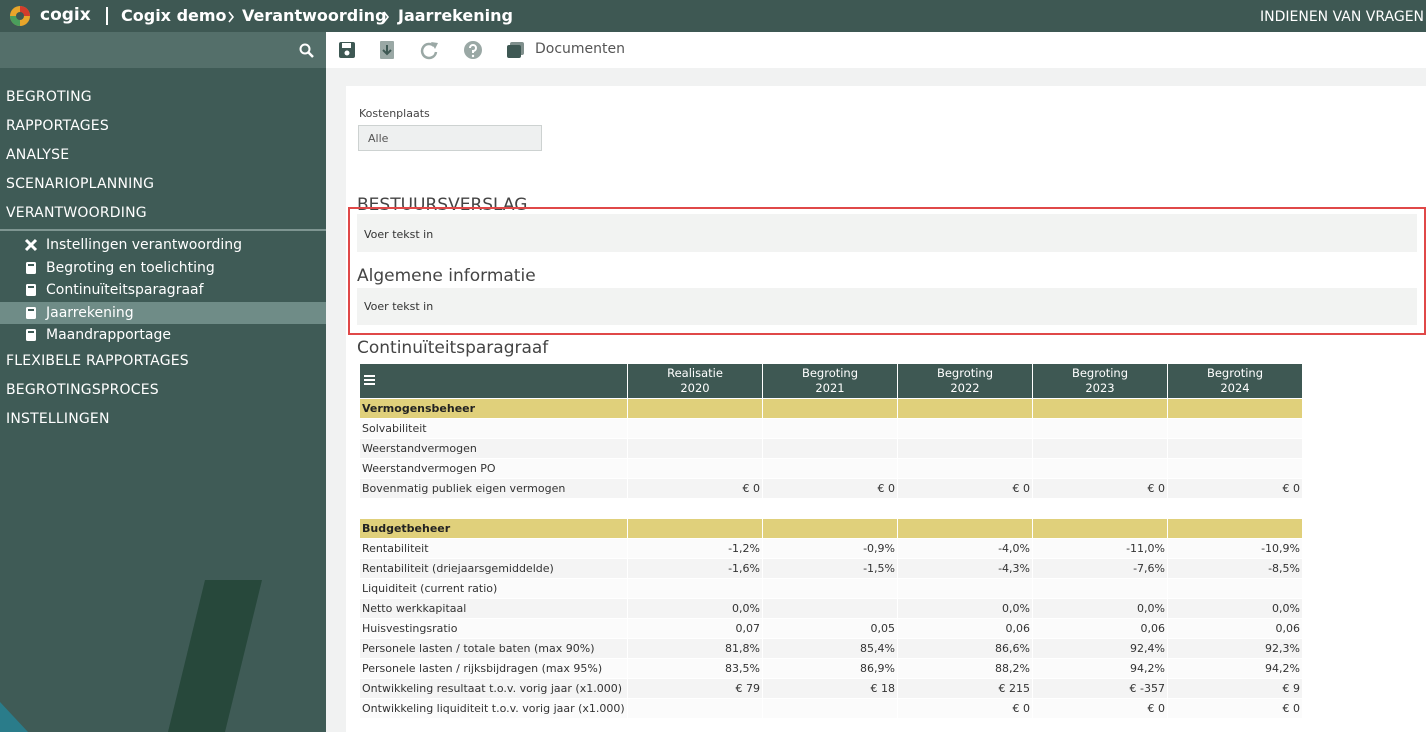 The width and height of the screenshot is (1426, 732). I want to click on submenu-item: Instellingen verantwoording, so click(163, 245).